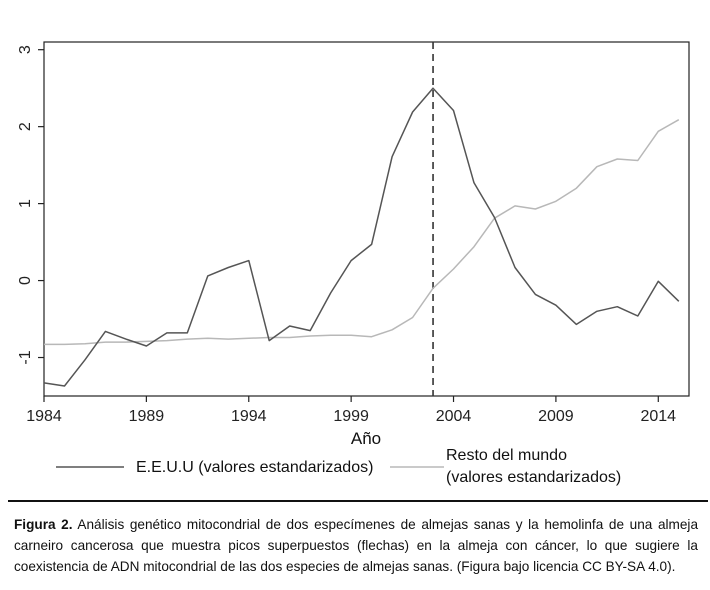 The width and height of the screenshot is (710, 590). Describe the element at coordinates (43, 524) in the screenshot. I see `caption-label: Figura 2.` at that location.